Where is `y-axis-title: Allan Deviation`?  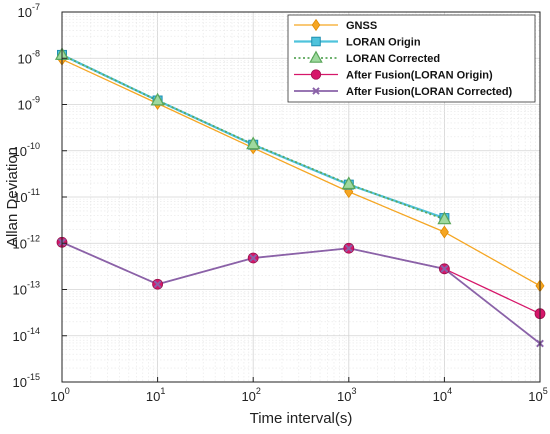
y-axis-title: Allan Deviation is located at coordinates (12, 197).